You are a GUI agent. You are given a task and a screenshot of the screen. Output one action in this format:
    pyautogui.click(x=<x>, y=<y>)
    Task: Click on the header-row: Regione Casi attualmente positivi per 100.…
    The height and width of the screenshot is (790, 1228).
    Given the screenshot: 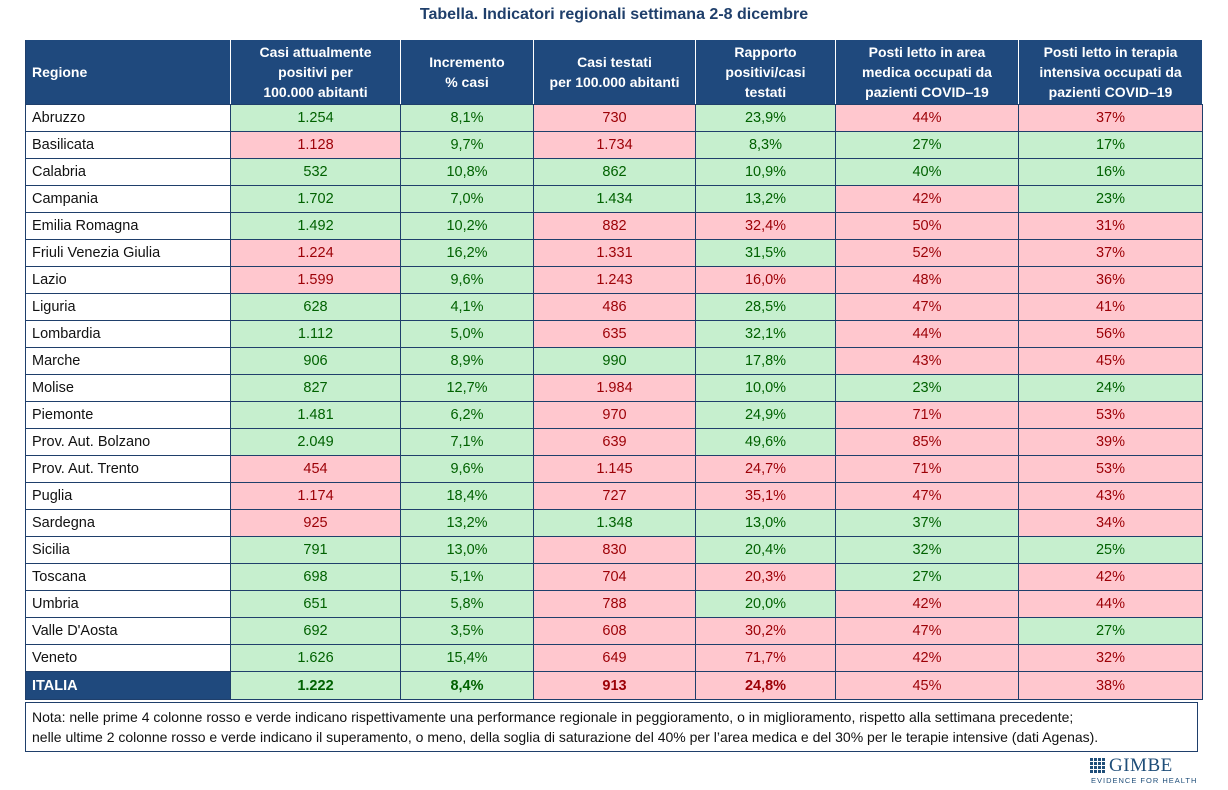 What is the action you would take?
    pyautogui.click(x=614, y=72)
    